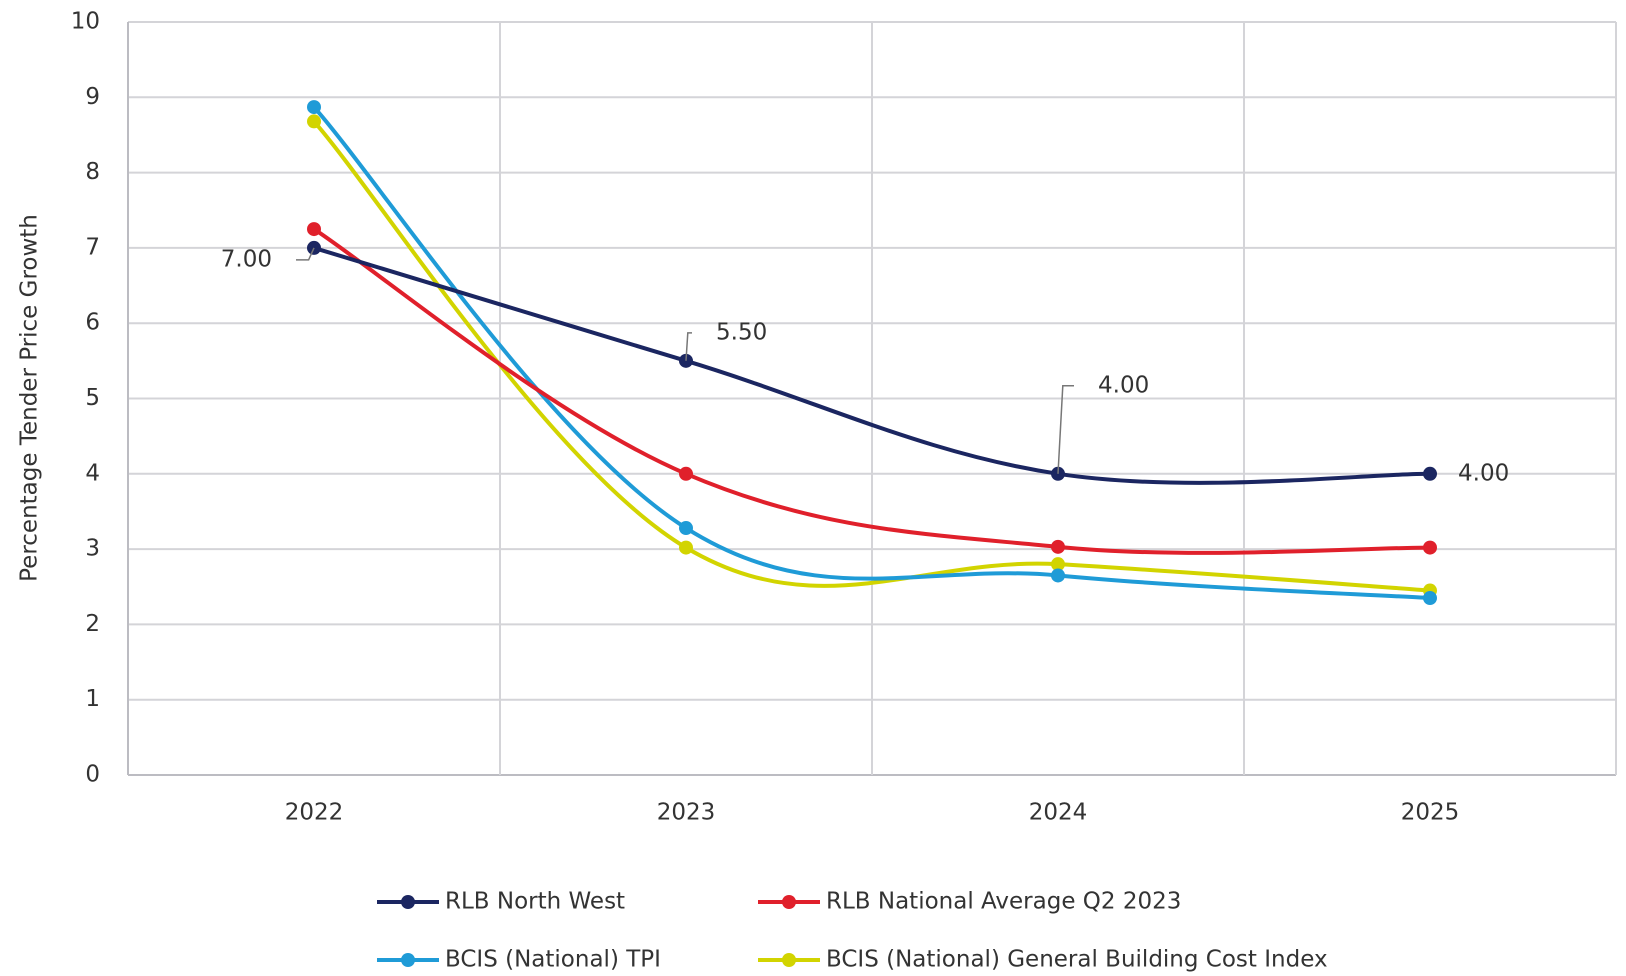 This screenshot has height=976, width=1626. What do you see at coordinates (92, 699) in the screenshot?
I see `y-tick-label: 1` at bounding box center [92, 699].